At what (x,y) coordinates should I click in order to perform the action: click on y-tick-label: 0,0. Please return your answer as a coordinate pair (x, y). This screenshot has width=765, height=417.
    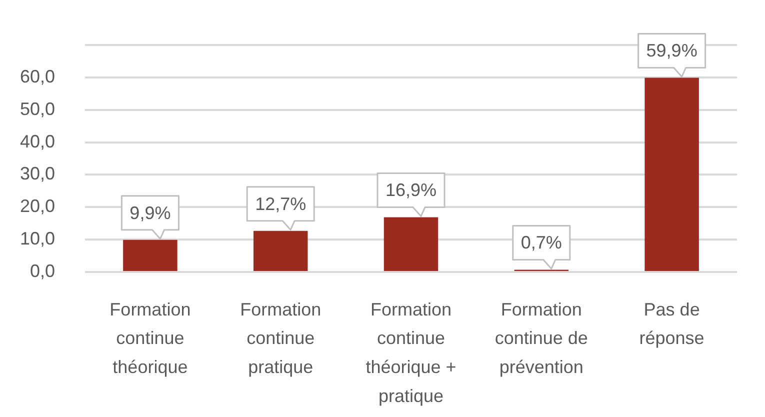
    Looking at the image, I should click on (42, 270).